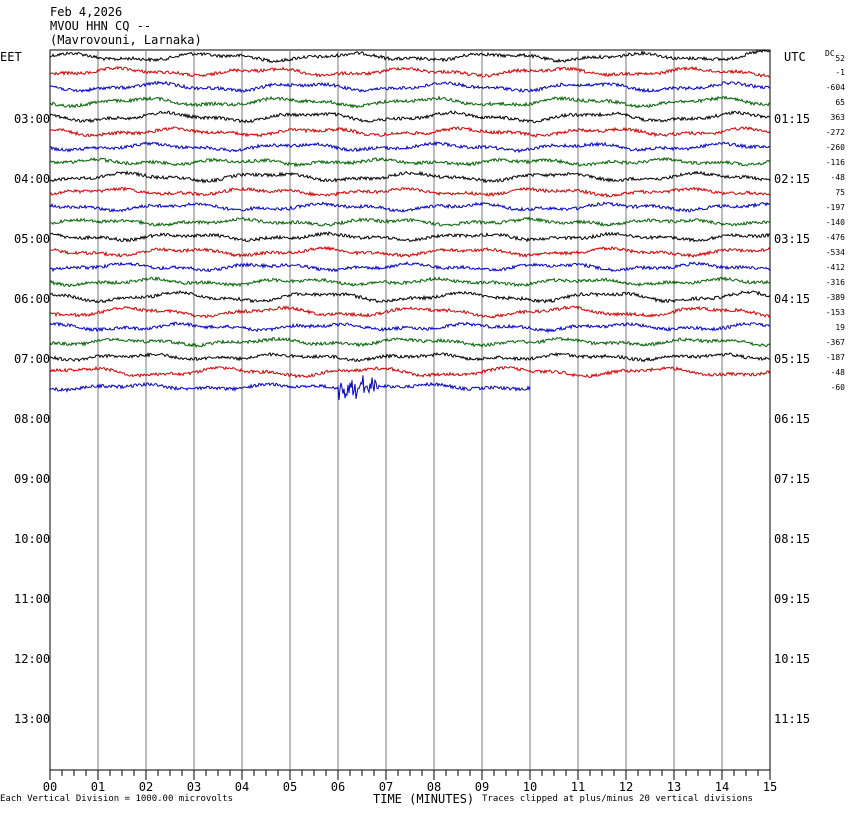 The image size is (850, 814). What do you see at coordinates (101, 26) in the screenshot?
I see `station-code: MVOU HHN CQ --` at bounding box center [101, 26].